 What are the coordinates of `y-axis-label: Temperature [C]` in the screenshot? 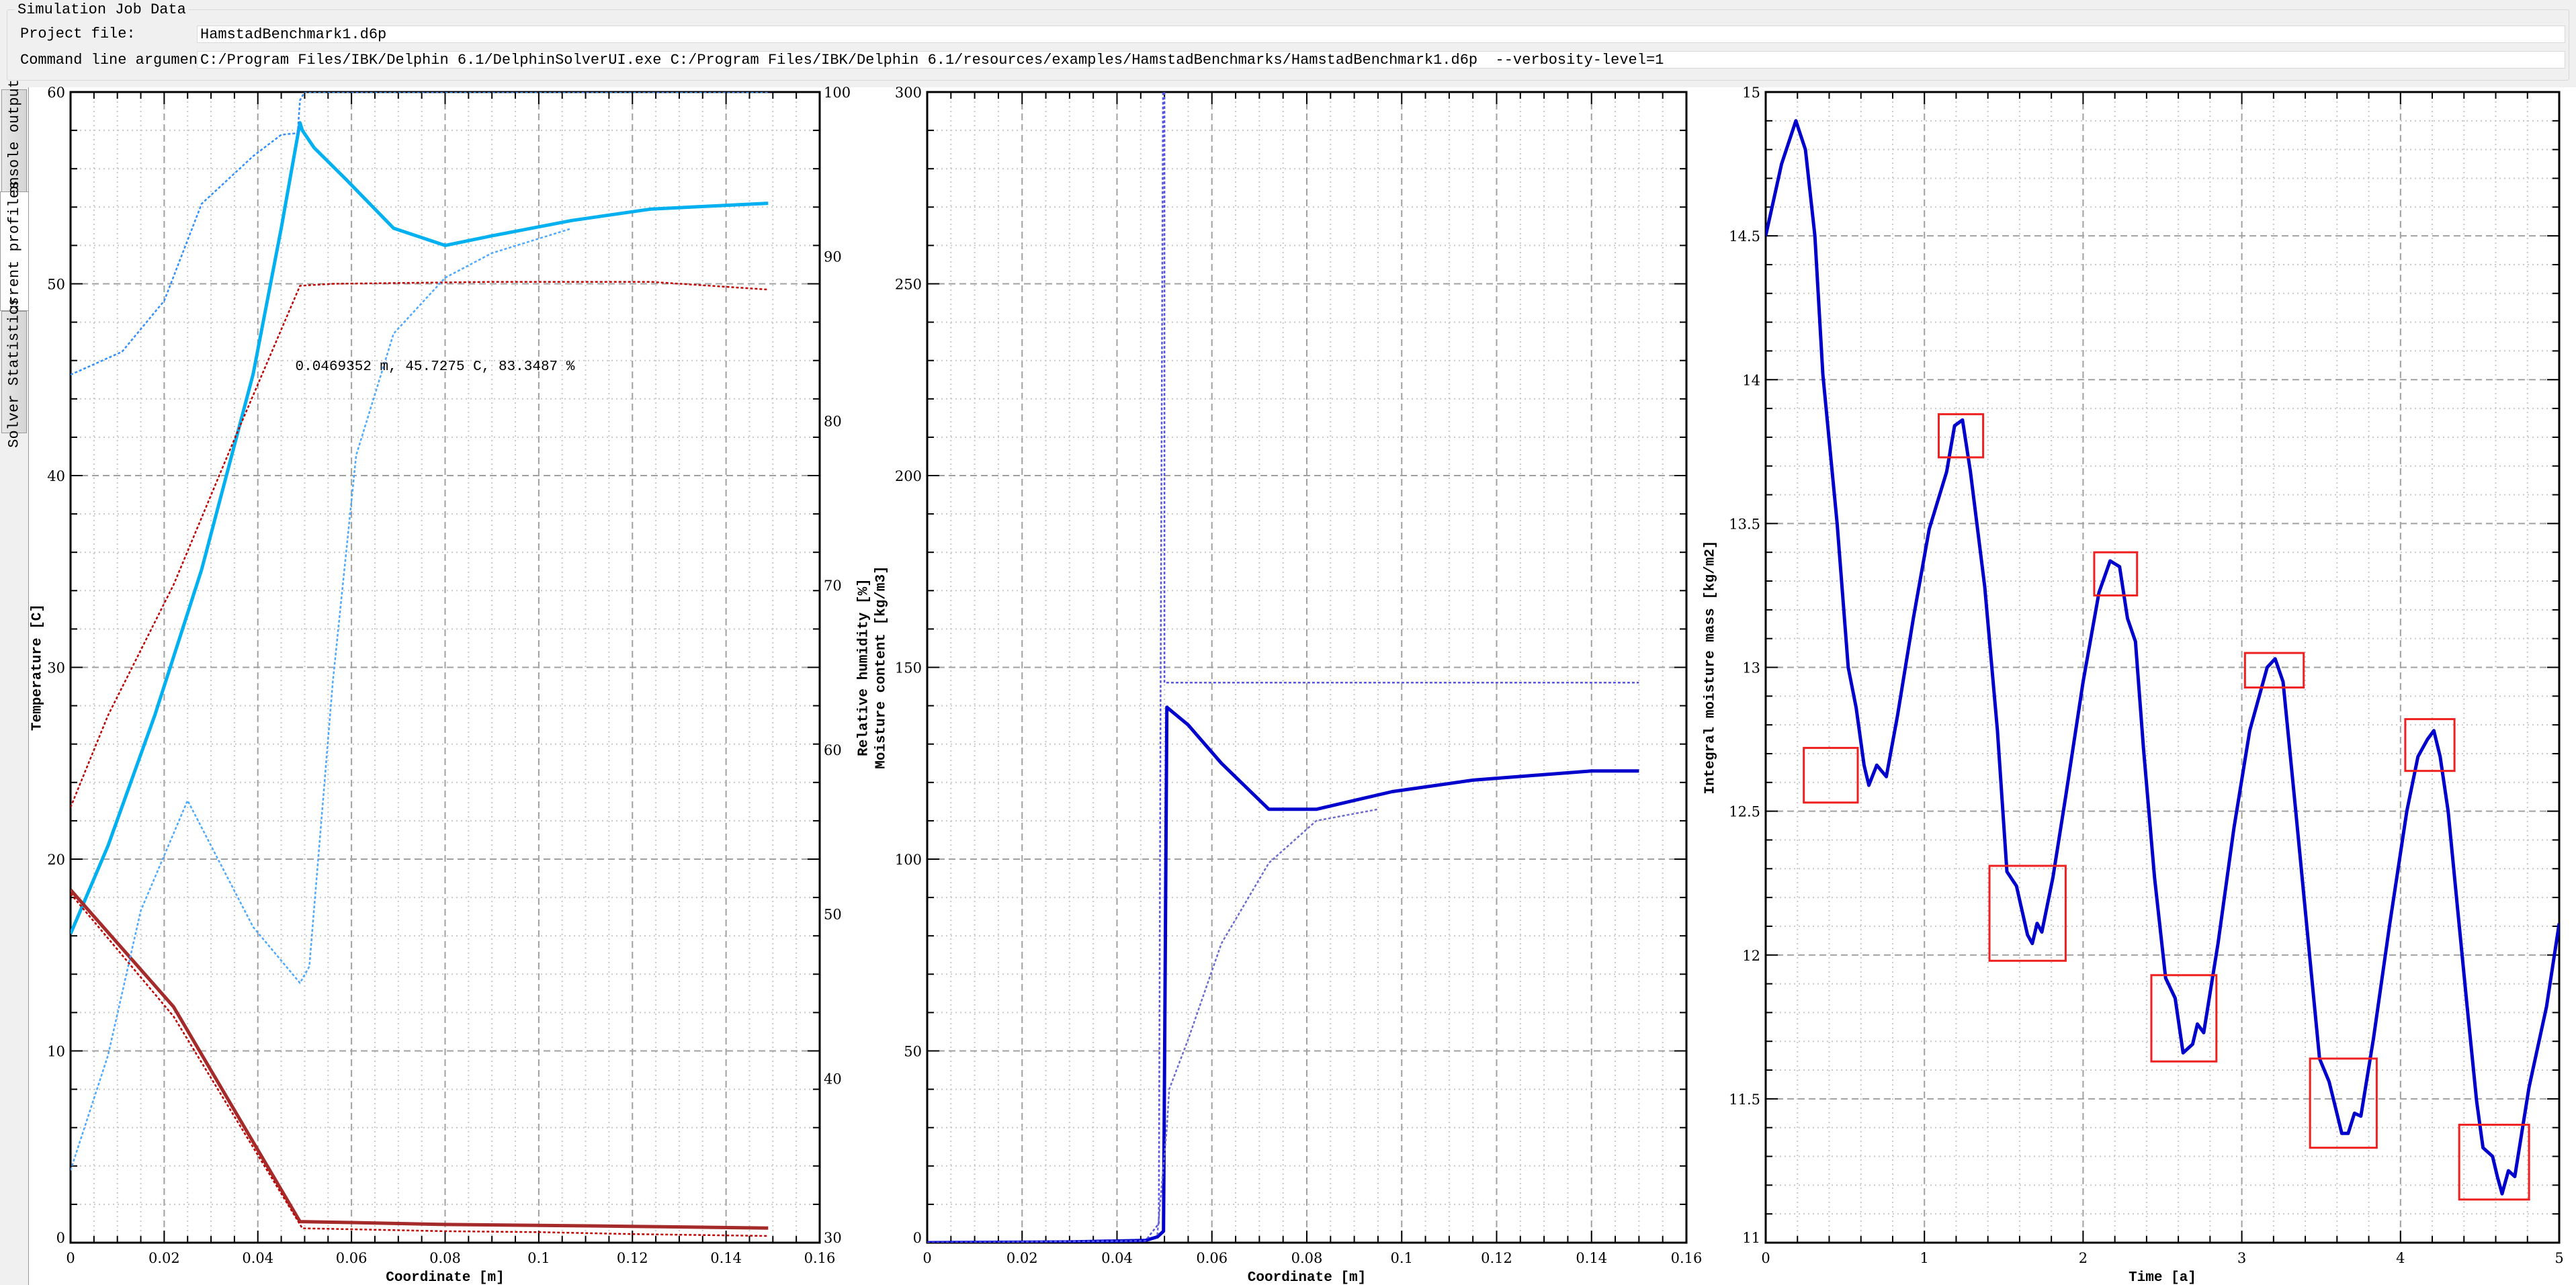 It's located at (38, 667).